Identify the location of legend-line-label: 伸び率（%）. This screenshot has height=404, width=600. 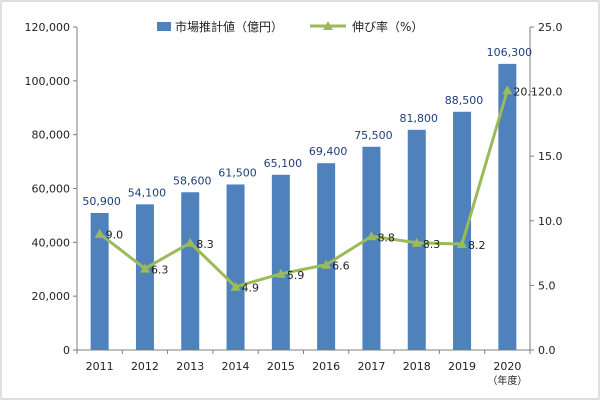
(387, 26).